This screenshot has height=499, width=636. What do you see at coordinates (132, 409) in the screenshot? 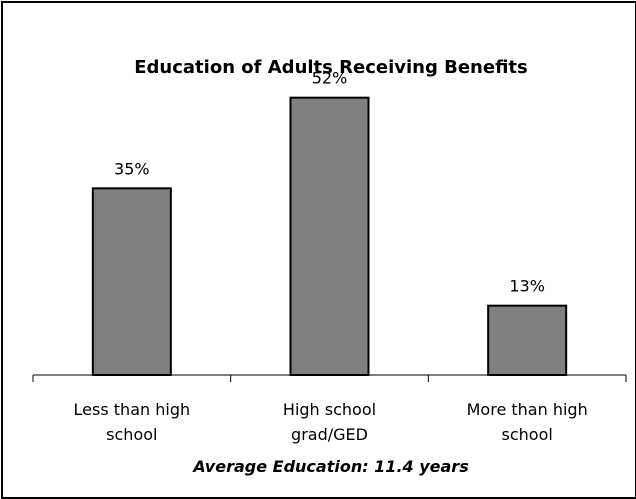
I see `category-label-line: Less than high` at bounding box center [132, 409].